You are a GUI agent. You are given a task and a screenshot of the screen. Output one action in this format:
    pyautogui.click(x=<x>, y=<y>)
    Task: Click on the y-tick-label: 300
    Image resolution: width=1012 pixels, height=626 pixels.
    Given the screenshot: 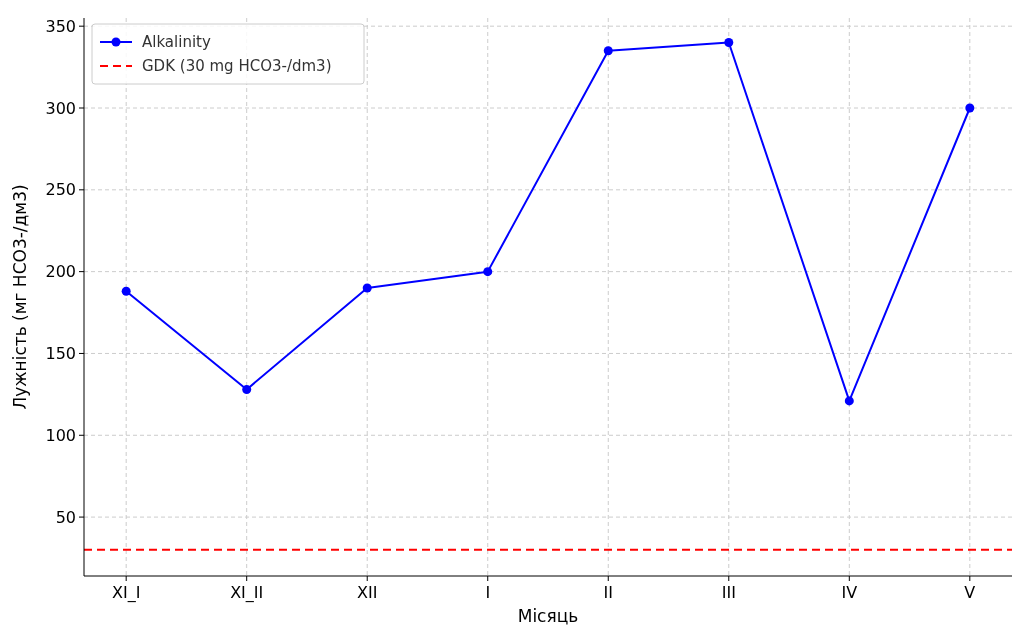 What is the action you would take?
    pyautogui.click(x=60, y=108)
    